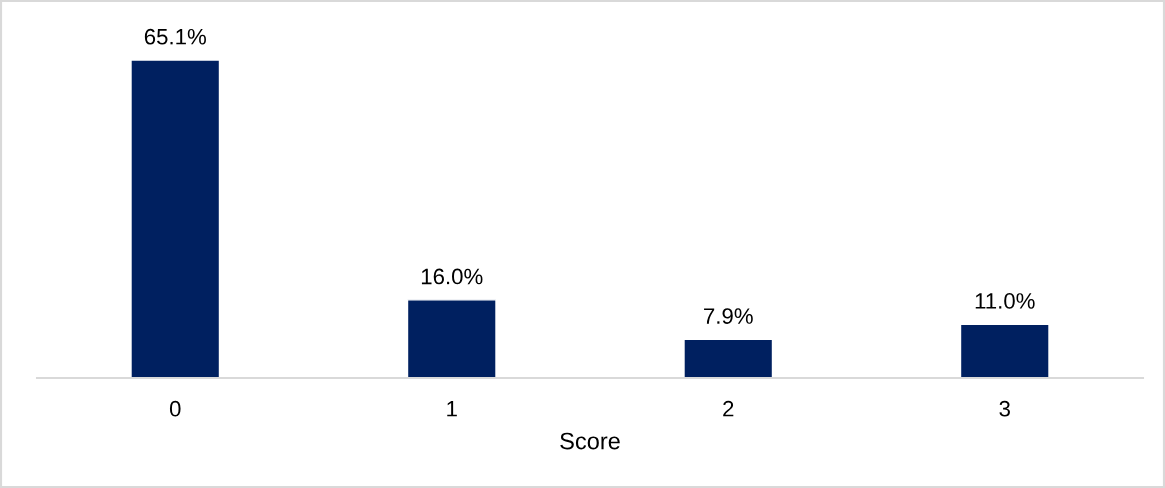  Describe the element at coordinates (452, 409) in the screenshot. I see `x-tick-label: 1` at that location.